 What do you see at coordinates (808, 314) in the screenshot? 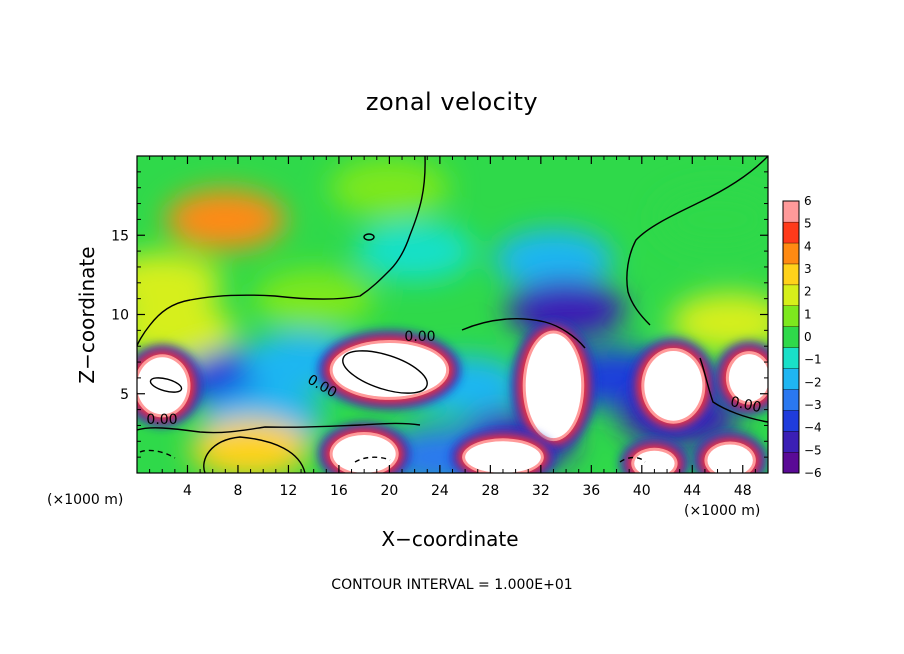
I see `colorbar-label-5: 1` at bounding box center [808, 314].